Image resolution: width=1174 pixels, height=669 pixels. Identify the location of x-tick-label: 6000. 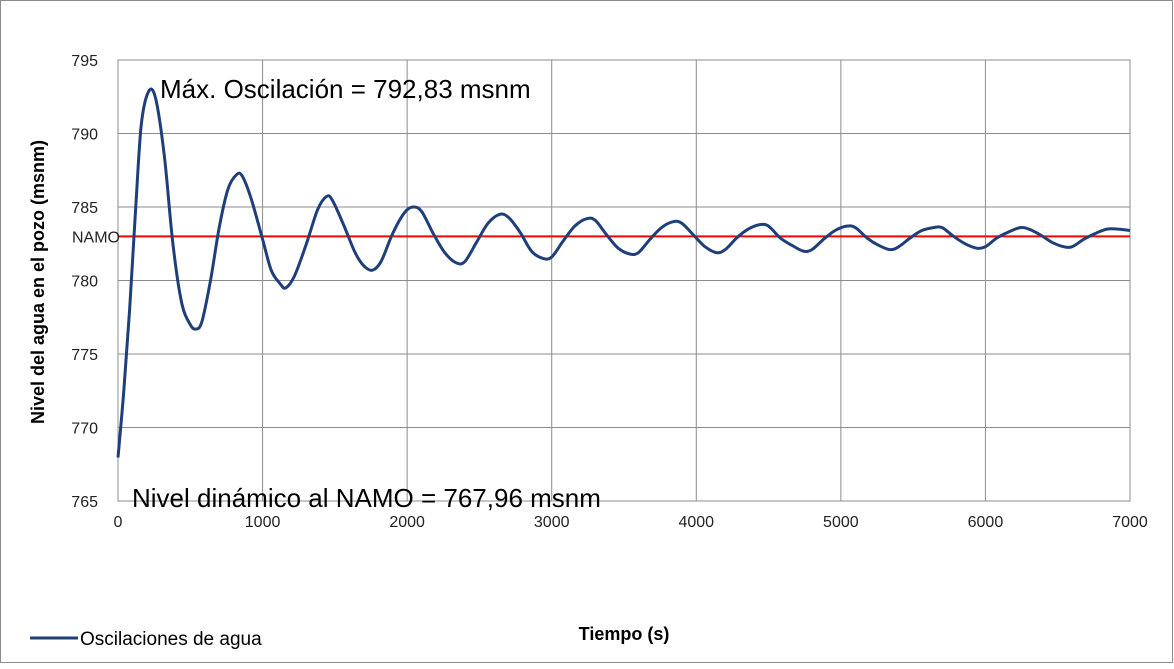
(986, 522).